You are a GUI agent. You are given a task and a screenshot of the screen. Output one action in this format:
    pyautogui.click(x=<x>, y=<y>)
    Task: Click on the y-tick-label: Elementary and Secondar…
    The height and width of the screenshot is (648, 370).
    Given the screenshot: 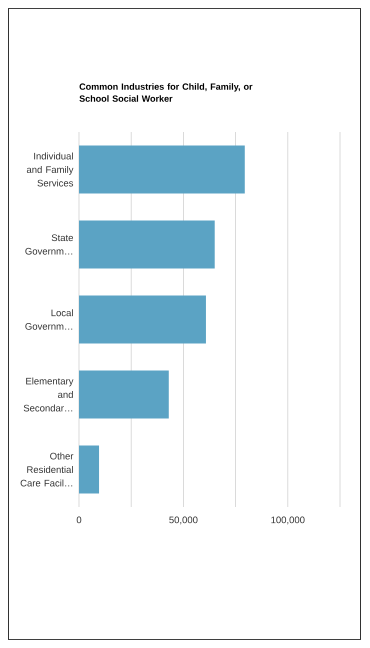 What is the action you would take?
    pyautogui.click(x=49, y=395)
    